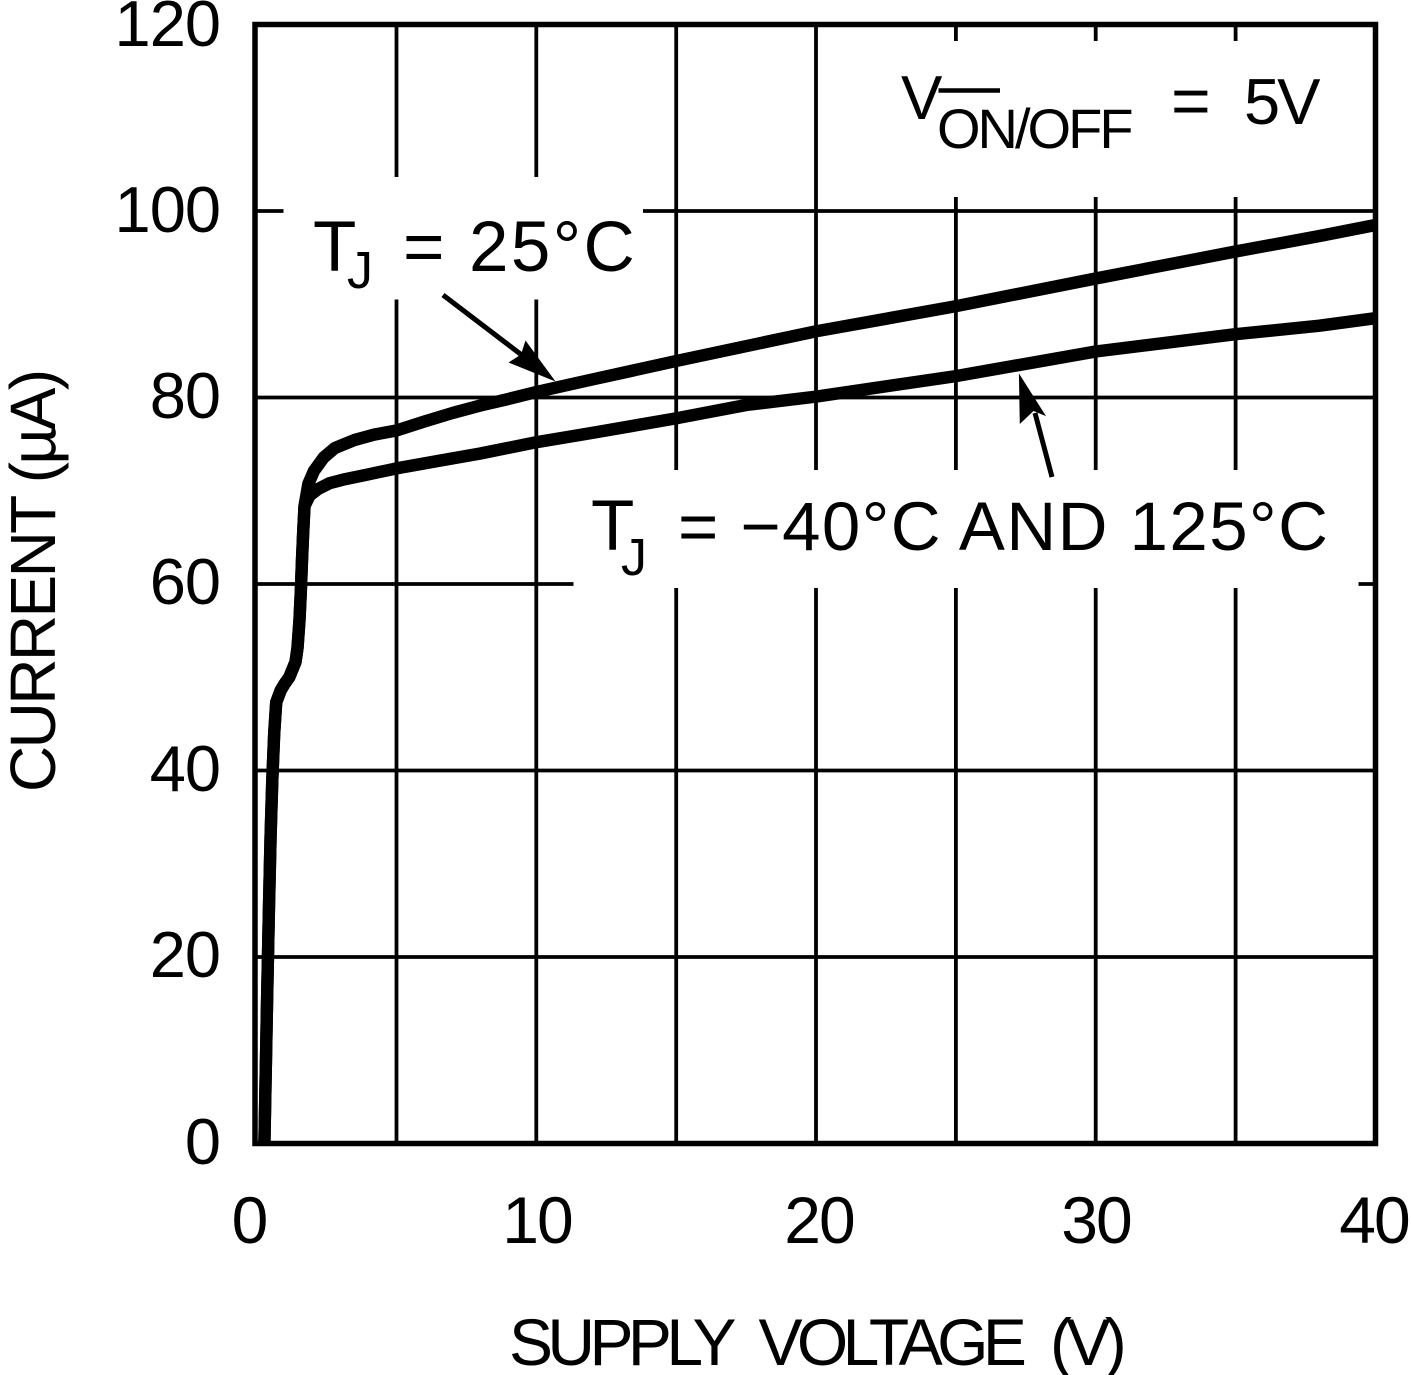 Image resolution: width=1411 pixels, height=1375 pixels. Describe the element at coordinates (1034, 128) in the screenshot. I see `svg-text: ON/OFF` at that location.